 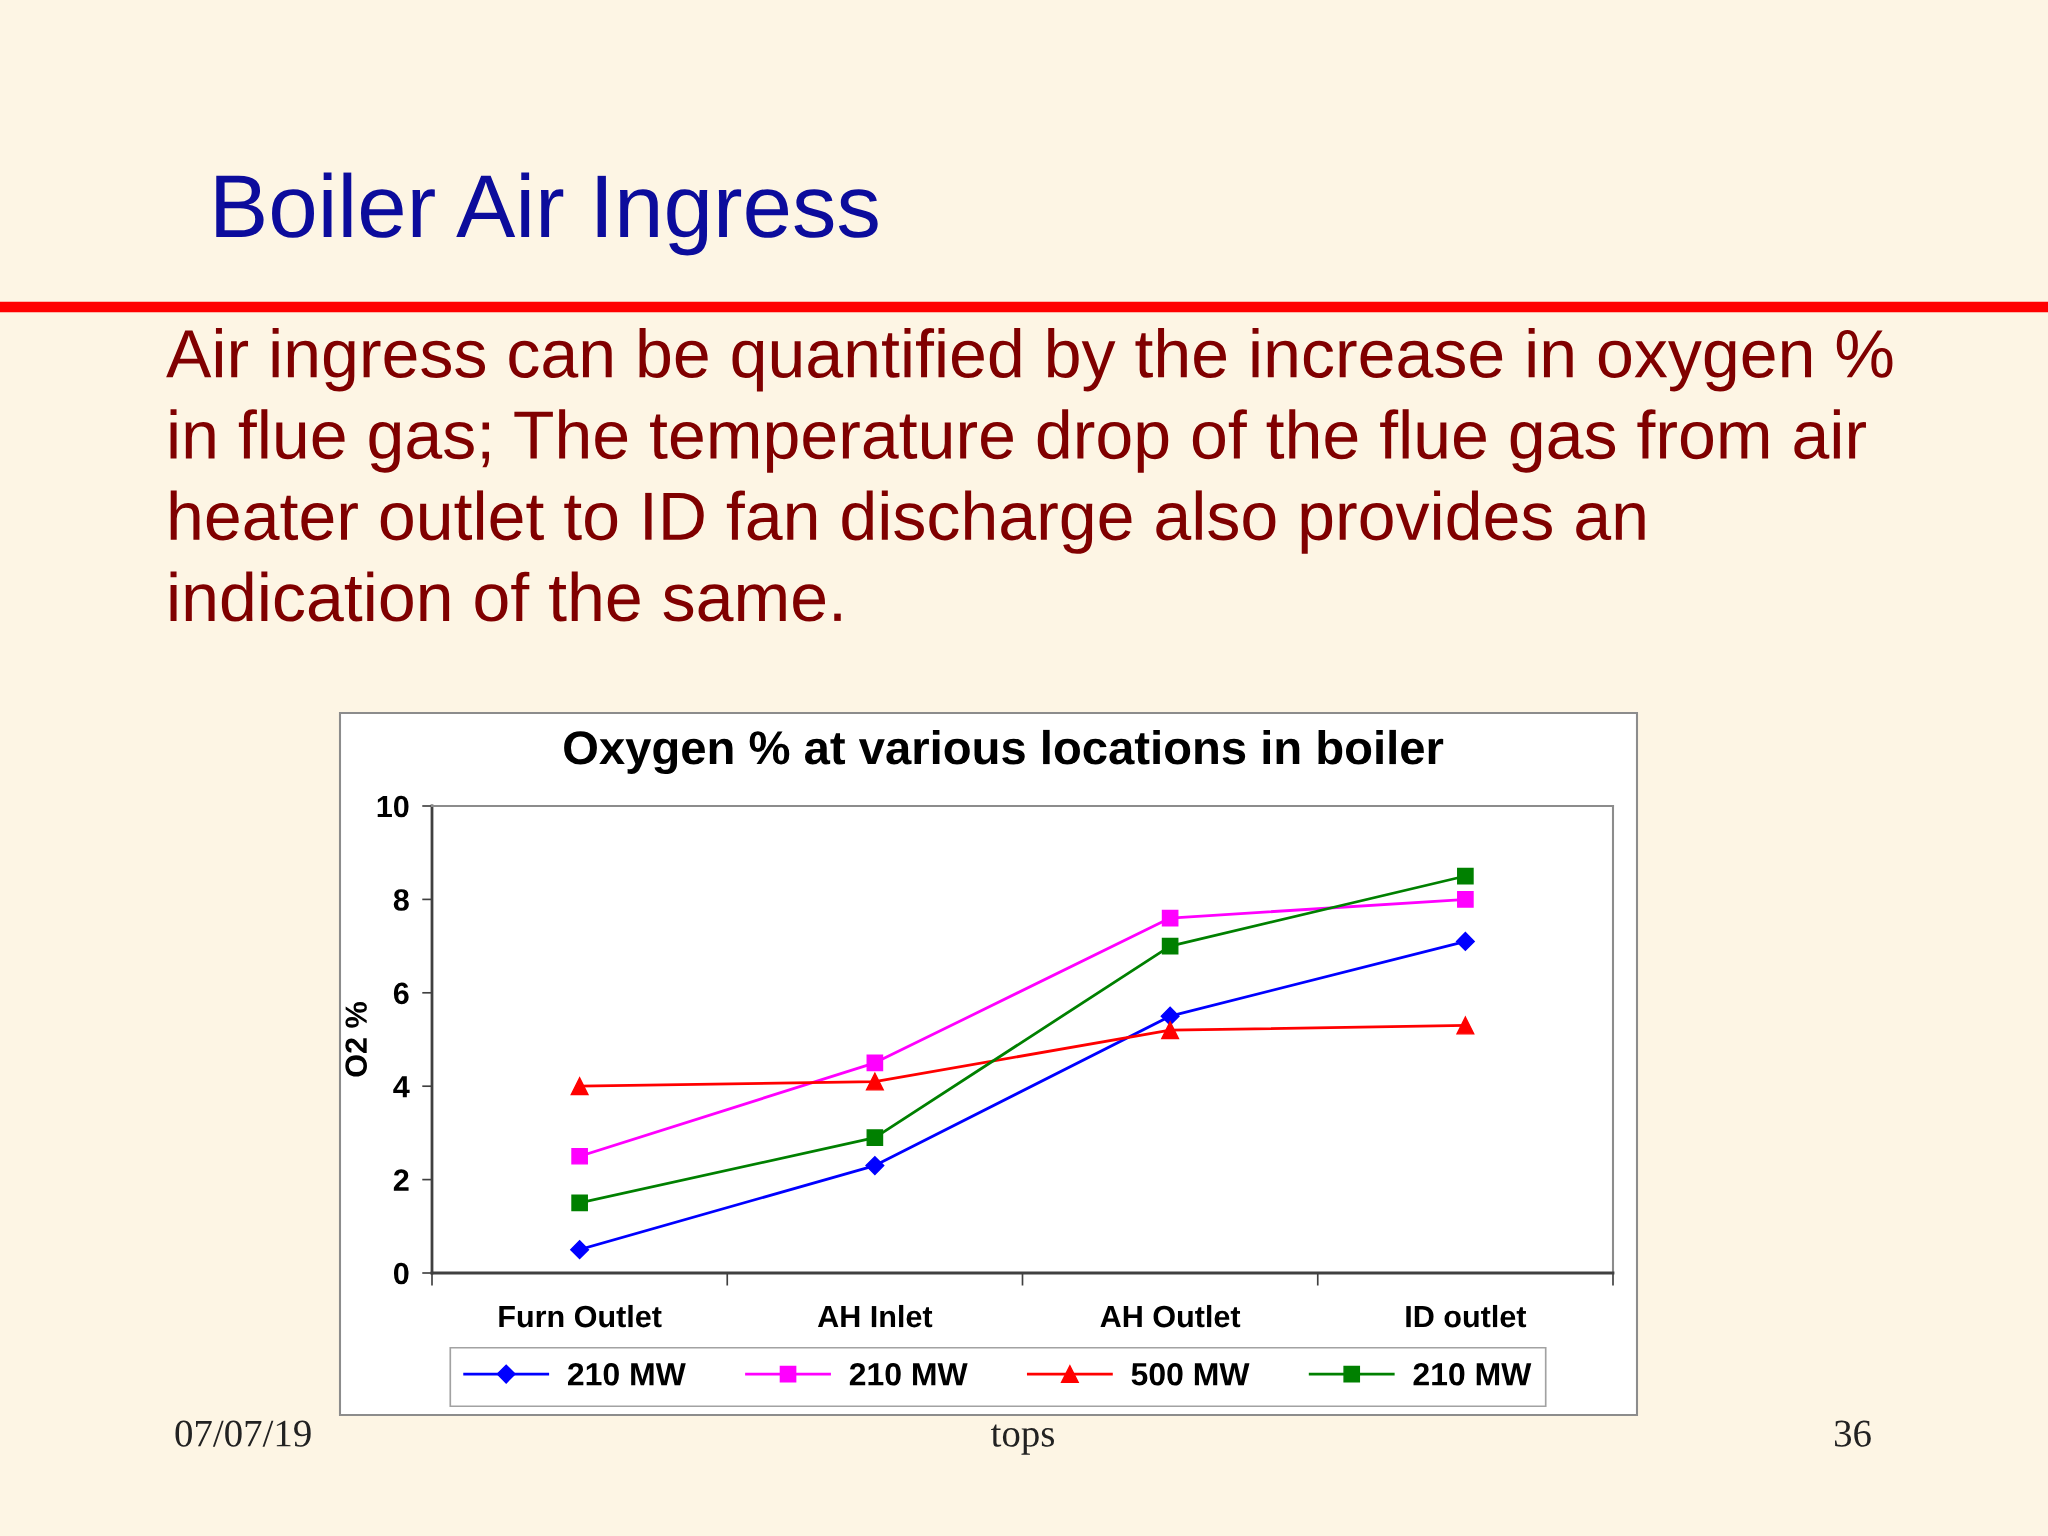 What do you see at coordinates (1170, 1316) in the screenshot?
I see `x-tick-label: AH Outlet` at bounding box center [1170, 1316].